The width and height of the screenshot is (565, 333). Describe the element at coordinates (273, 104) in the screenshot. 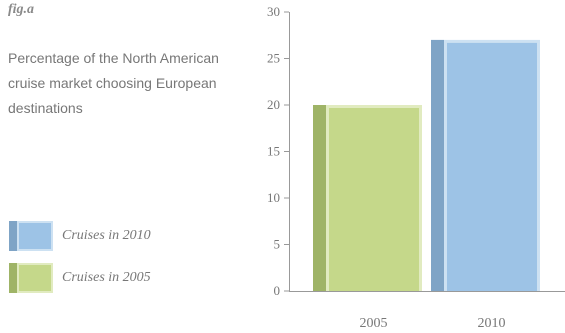

I see `y-tick-label-20: 20` at that location.